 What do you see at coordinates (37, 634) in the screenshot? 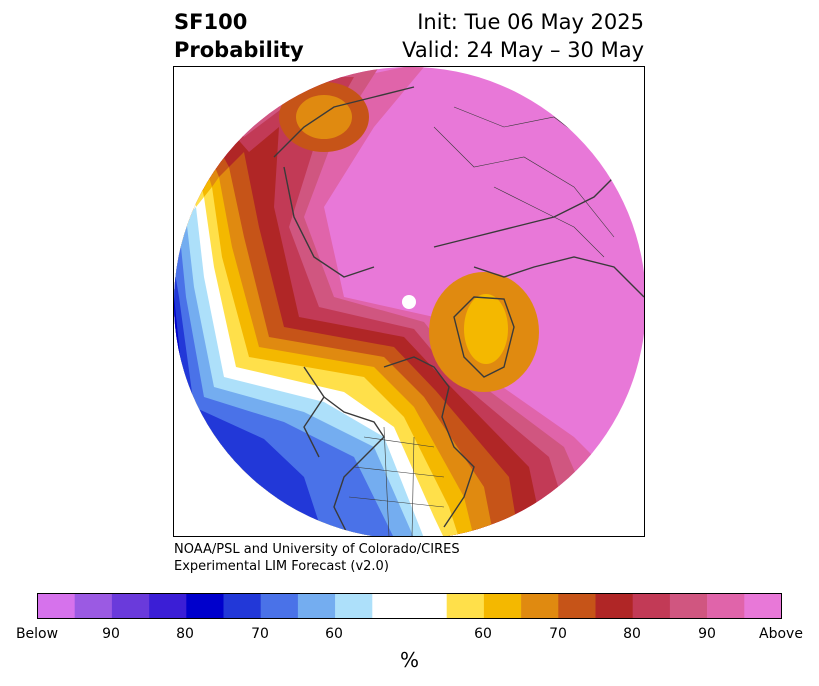
I see `tick-label: Below` at bounding box center [37, 634].